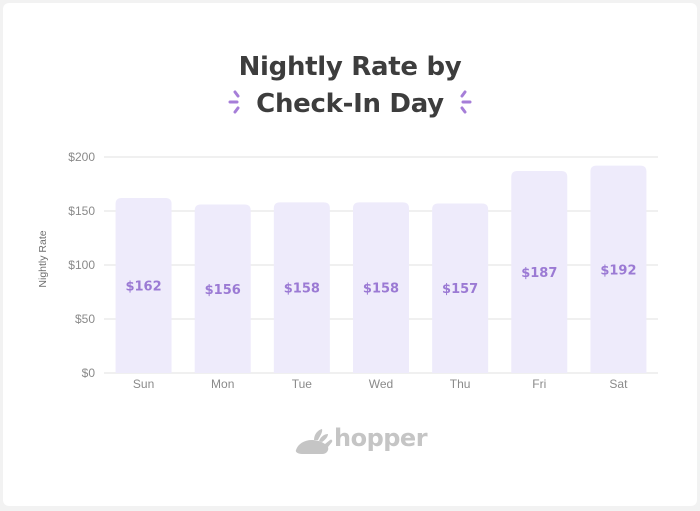  I want to click on x-tick-label: Tue, so click(302, 384).